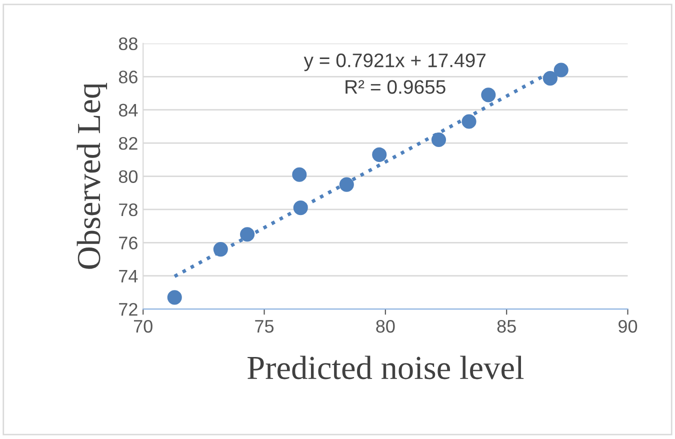  What do you see at coordinates (128, 43) in the screenshot?
I see `y-tick-label: 88` at bounding box center [128, 43].